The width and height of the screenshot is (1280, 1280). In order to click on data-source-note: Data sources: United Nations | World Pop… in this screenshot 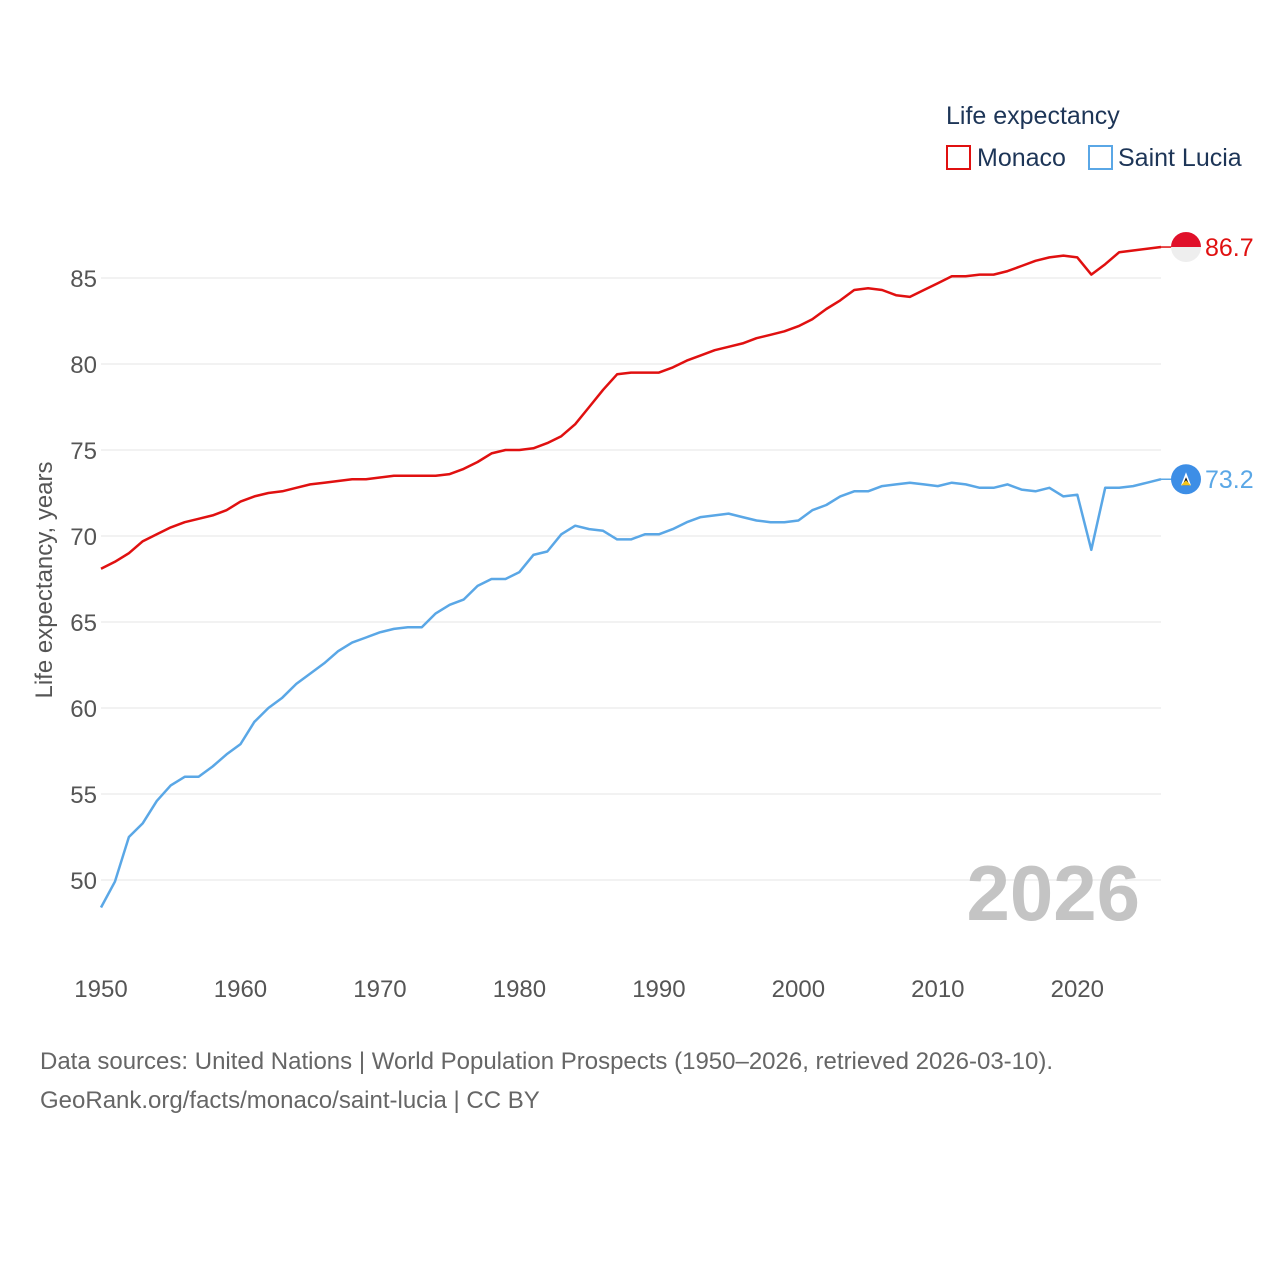, I will do `click(547, 1061)`.